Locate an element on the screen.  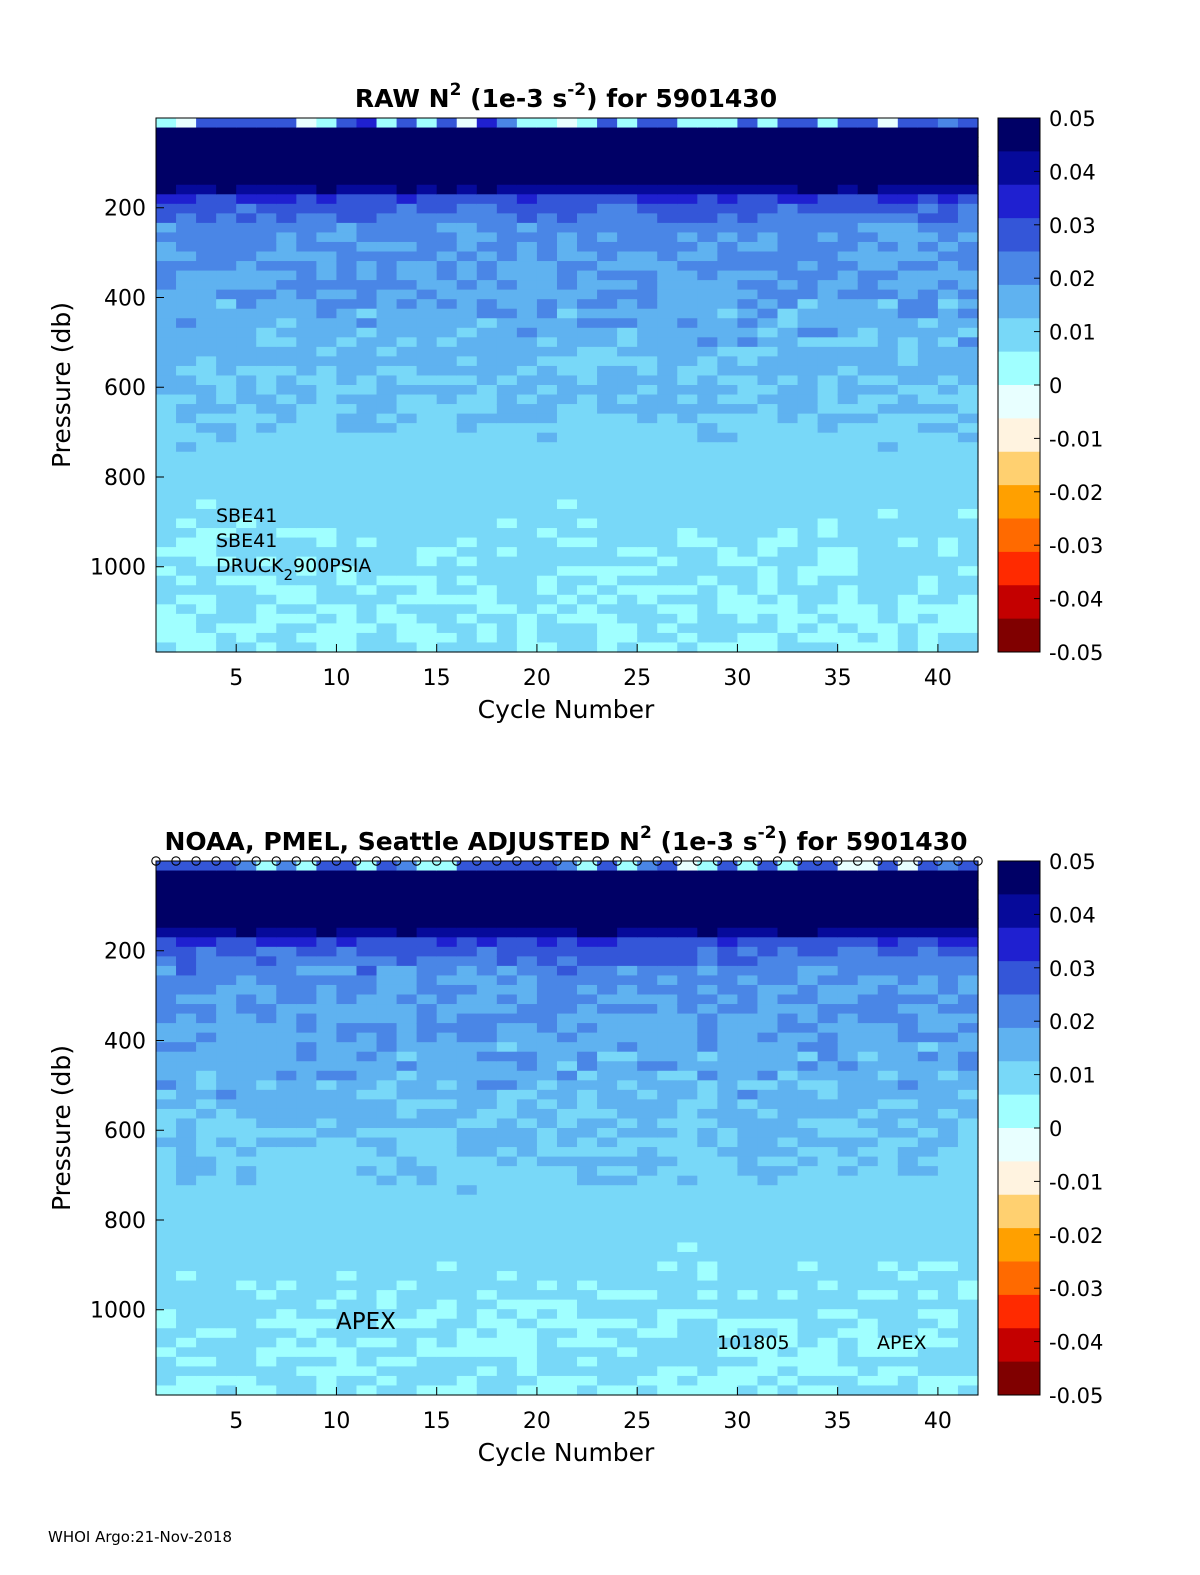
x-axis-label-adjusted: Cycle Number is located at coordinates (566, 1452).